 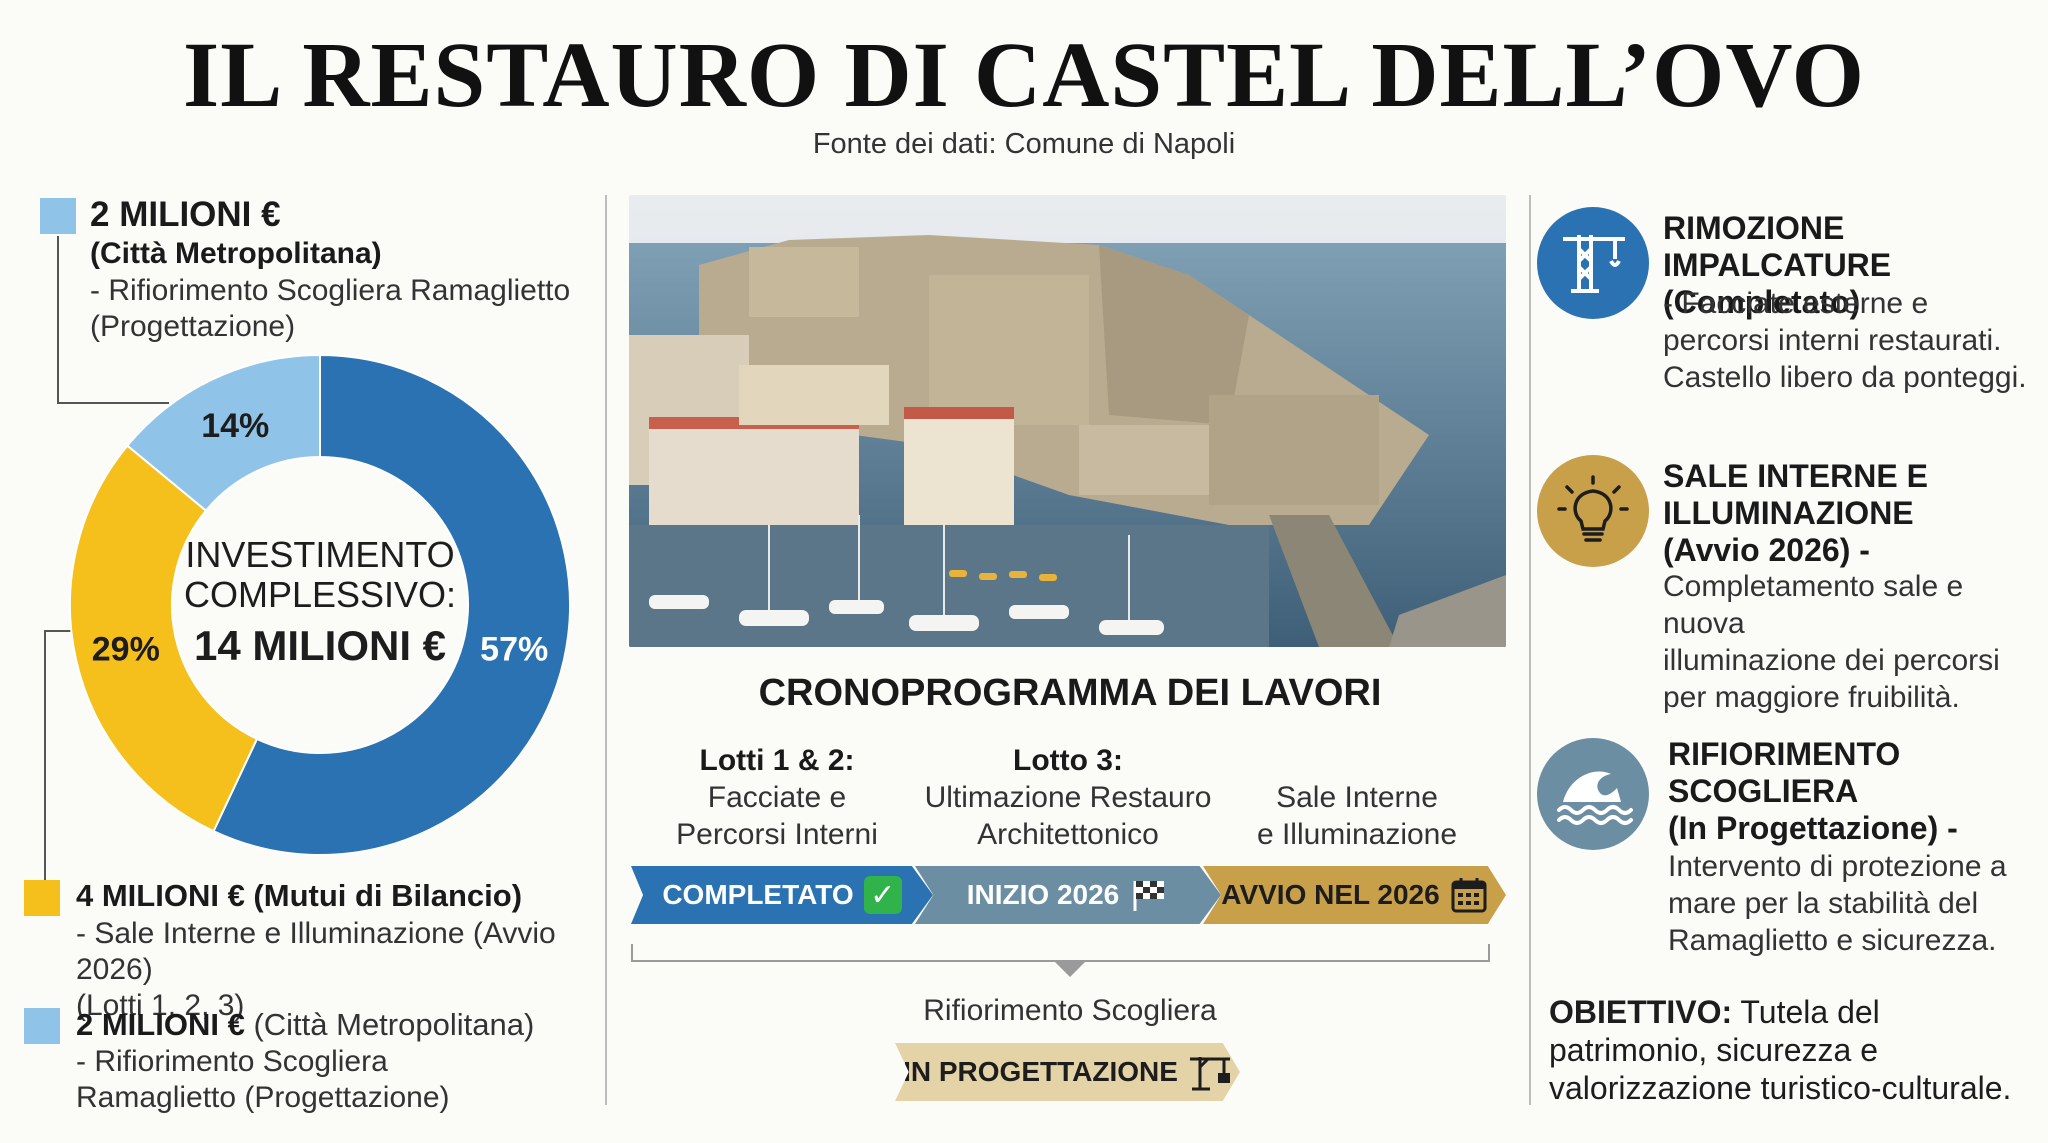 I want to click on donut-center-line-0: INVESTIMENTO, so click(x=319, y=554).